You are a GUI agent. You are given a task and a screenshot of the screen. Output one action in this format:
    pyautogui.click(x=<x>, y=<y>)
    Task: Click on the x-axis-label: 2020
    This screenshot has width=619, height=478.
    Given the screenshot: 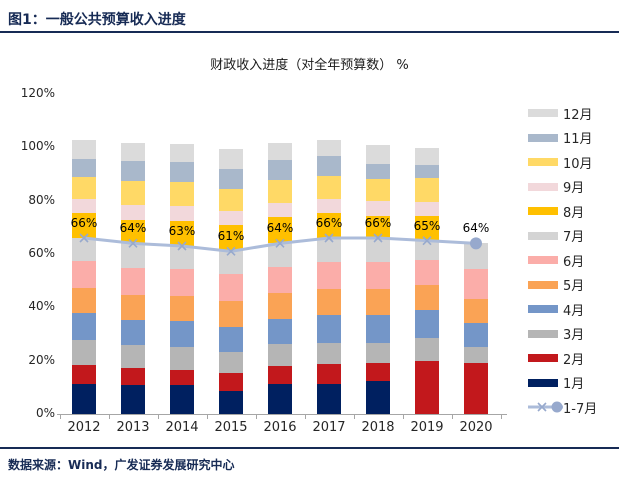 What is the action you would take?
    pyautogui.click(x=476, y=427)
    